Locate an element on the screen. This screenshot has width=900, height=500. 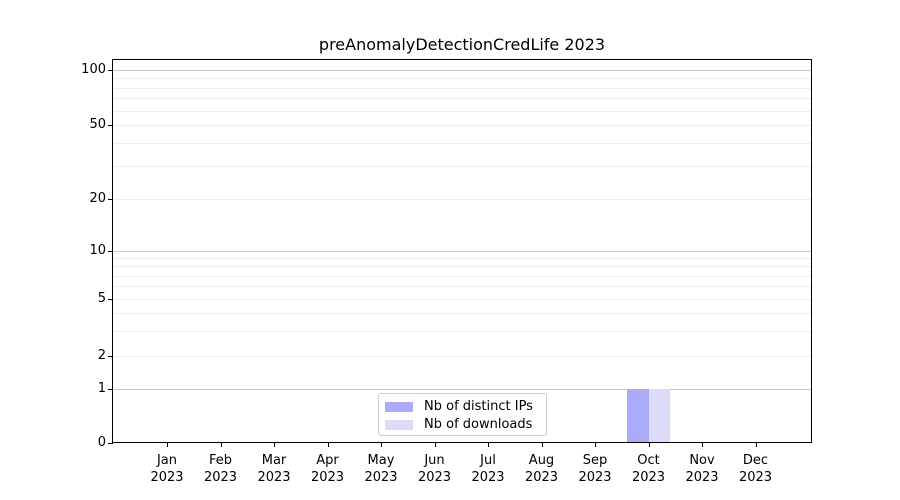
bar-nb-of-distinct-ips-oct is located at coordinates (638, 415).